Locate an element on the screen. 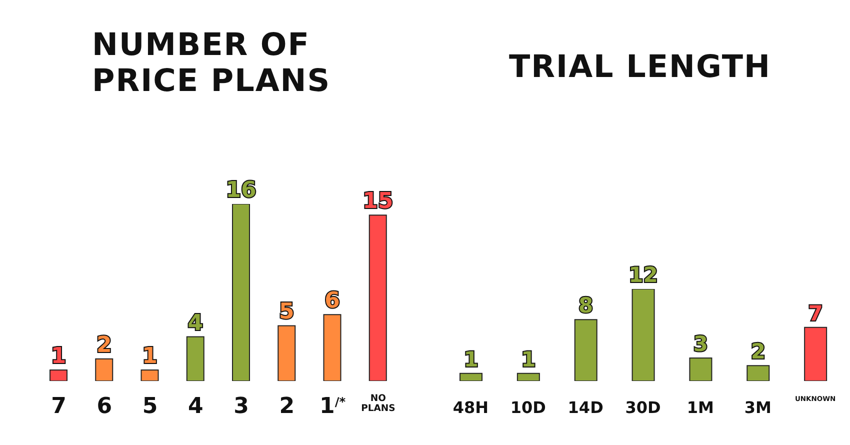  data-label: 3 is located at coordinates (700, 344).